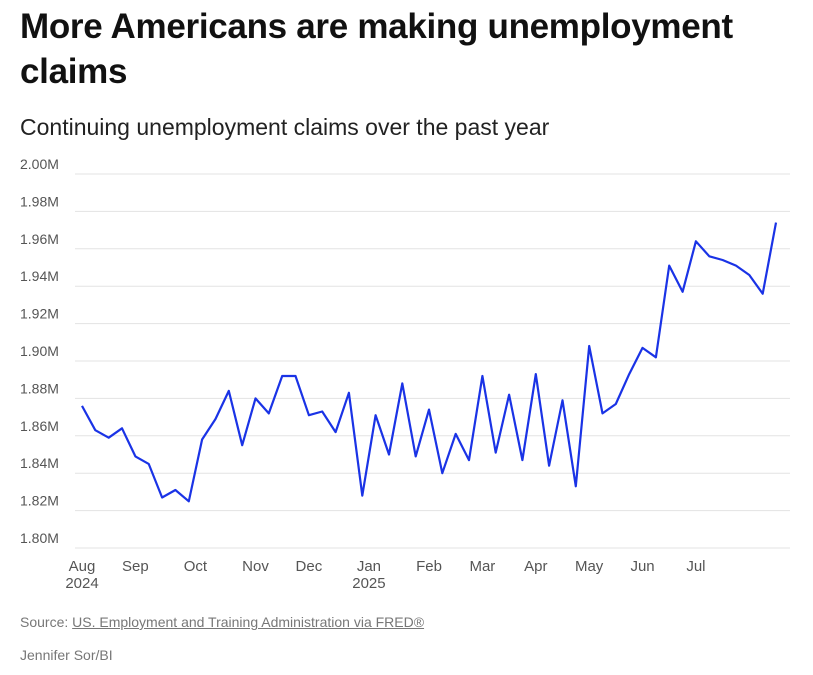 The width and height of the screenshot is (813, 675). Describe the element at coordinates (39, 501) in the screenshot. I see `y-tick-label: 1.82M` at that location.